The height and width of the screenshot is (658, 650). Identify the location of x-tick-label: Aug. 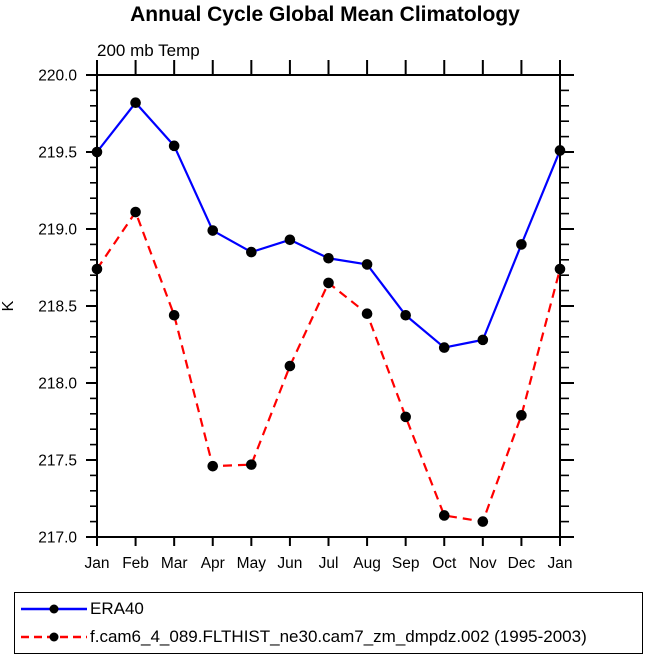
(367, 563).